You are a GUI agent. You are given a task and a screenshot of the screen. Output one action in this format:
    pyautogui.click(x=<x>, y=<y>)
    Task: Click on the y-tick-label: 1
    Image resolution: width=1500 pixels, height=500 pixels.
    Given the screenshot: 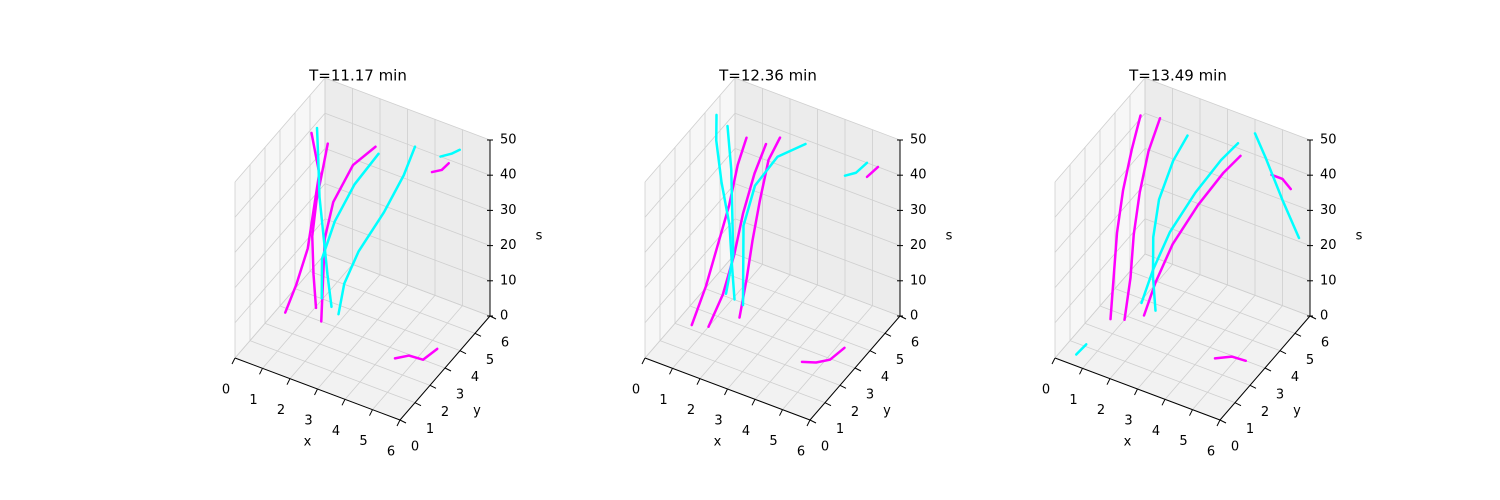 What is the action you would take?
    pyautogui.click(x=1250, y=429)
    